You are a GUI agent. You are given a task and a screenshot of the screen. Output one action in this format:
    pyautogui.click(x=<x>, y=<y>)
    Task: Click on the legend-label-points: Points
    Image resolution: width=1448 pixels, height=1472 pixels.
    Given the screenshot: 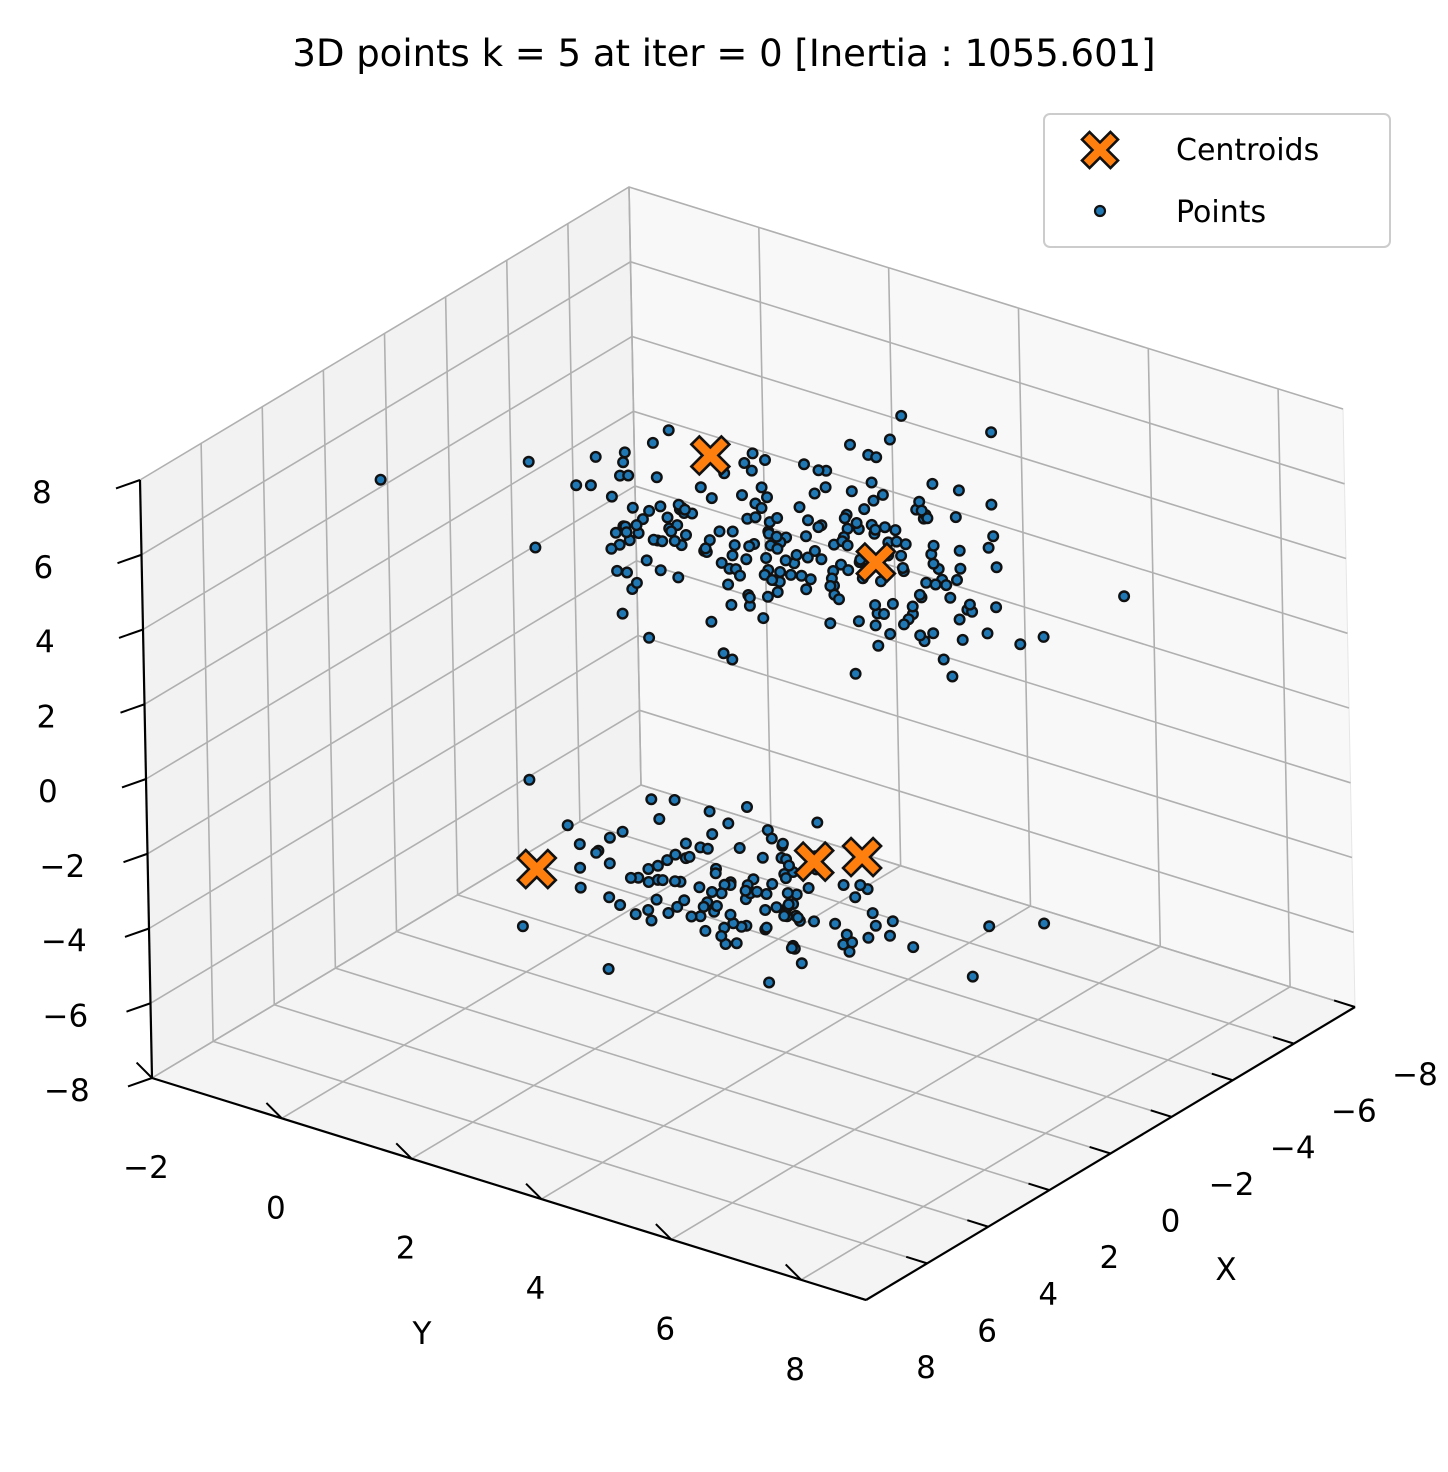 What is the action you would take?
    pyautogui.click(x=1221, y=212)
    